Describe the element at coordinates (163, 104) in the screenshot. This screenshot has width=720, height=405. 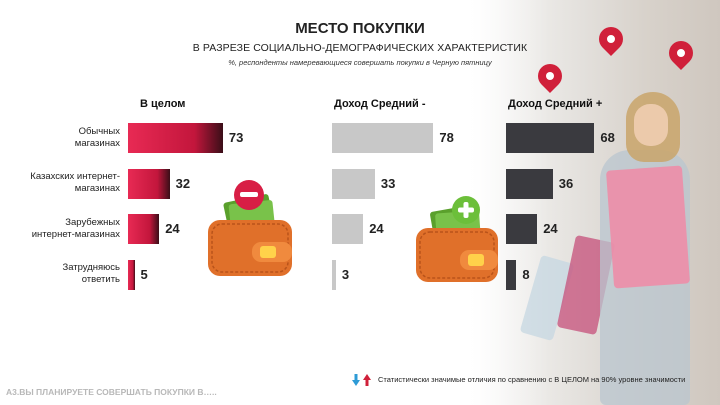
I see `series-header-total: В целом` at that location.